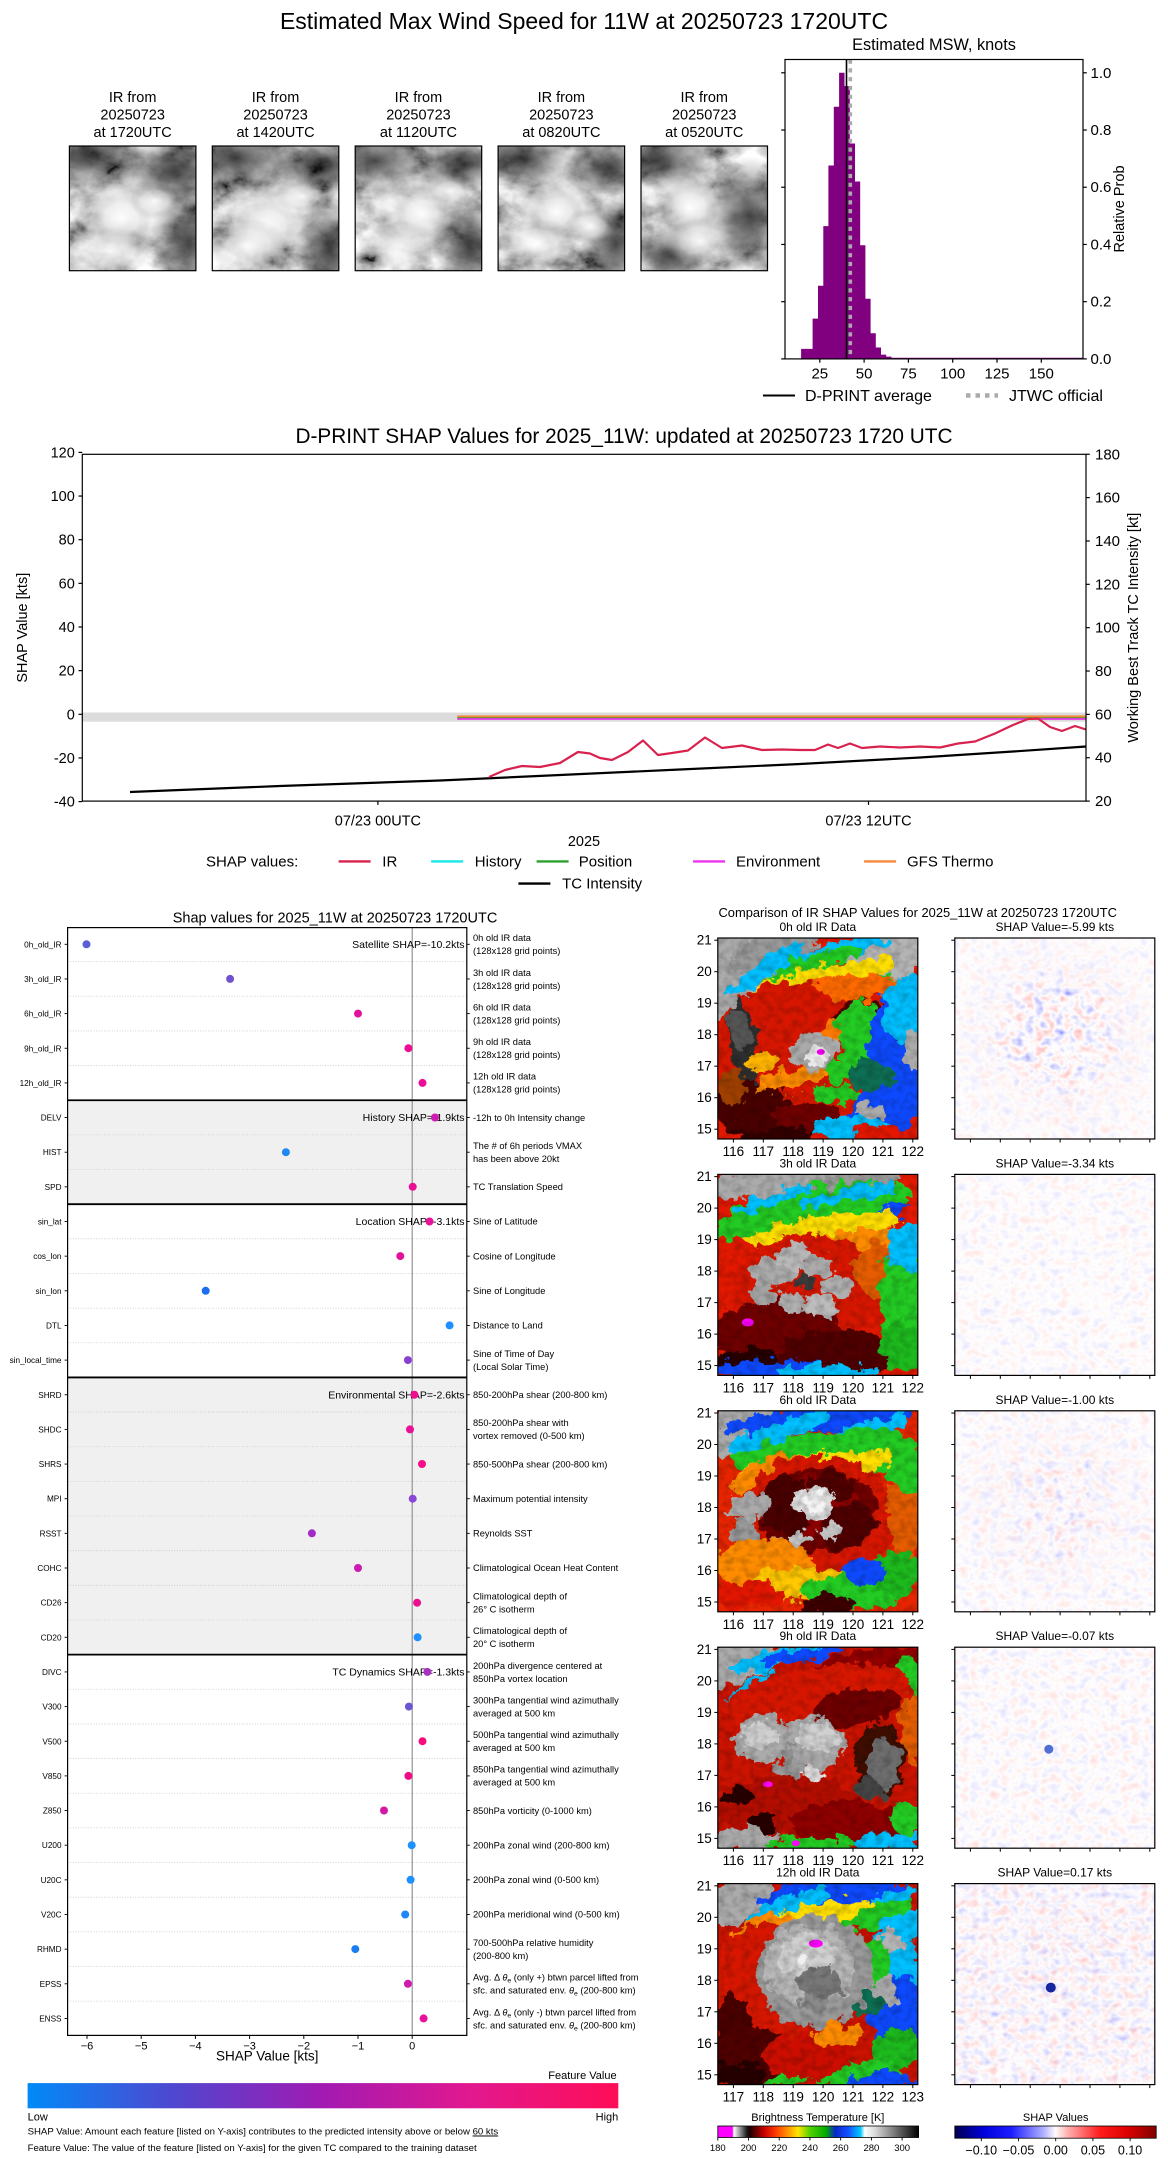 This screenshot has width=1168, height=2158. I want to click on svg-text: SHAP Values, so click(1056, 2118).